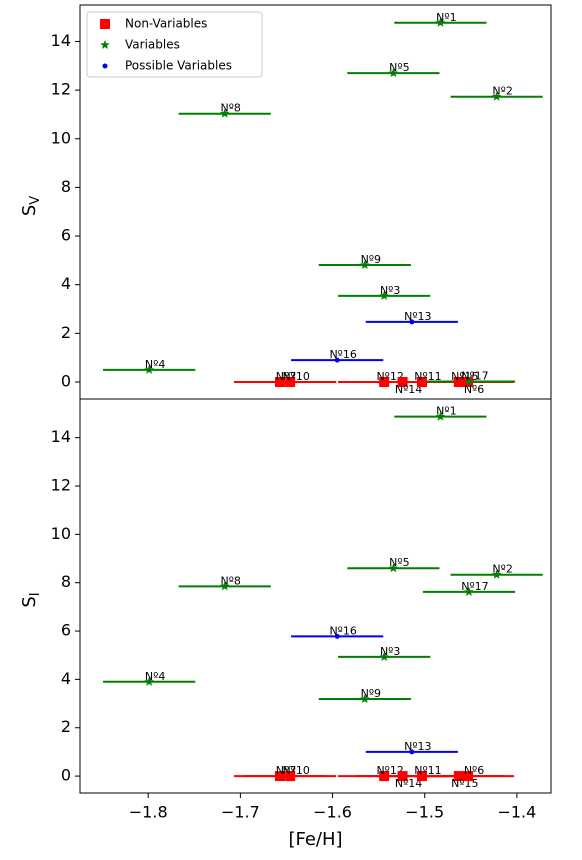  I want to click on x-tick-label: −1.8, so click(148, 812).